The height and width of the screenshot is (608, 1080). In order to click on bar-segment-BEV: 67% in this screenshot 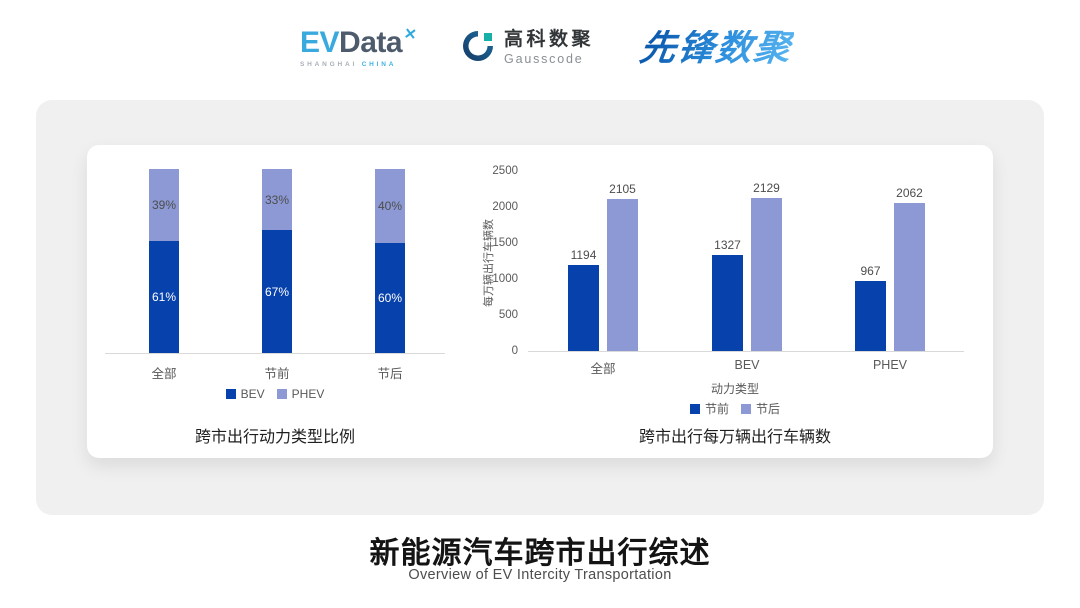, I will do `click(277, 291)`.